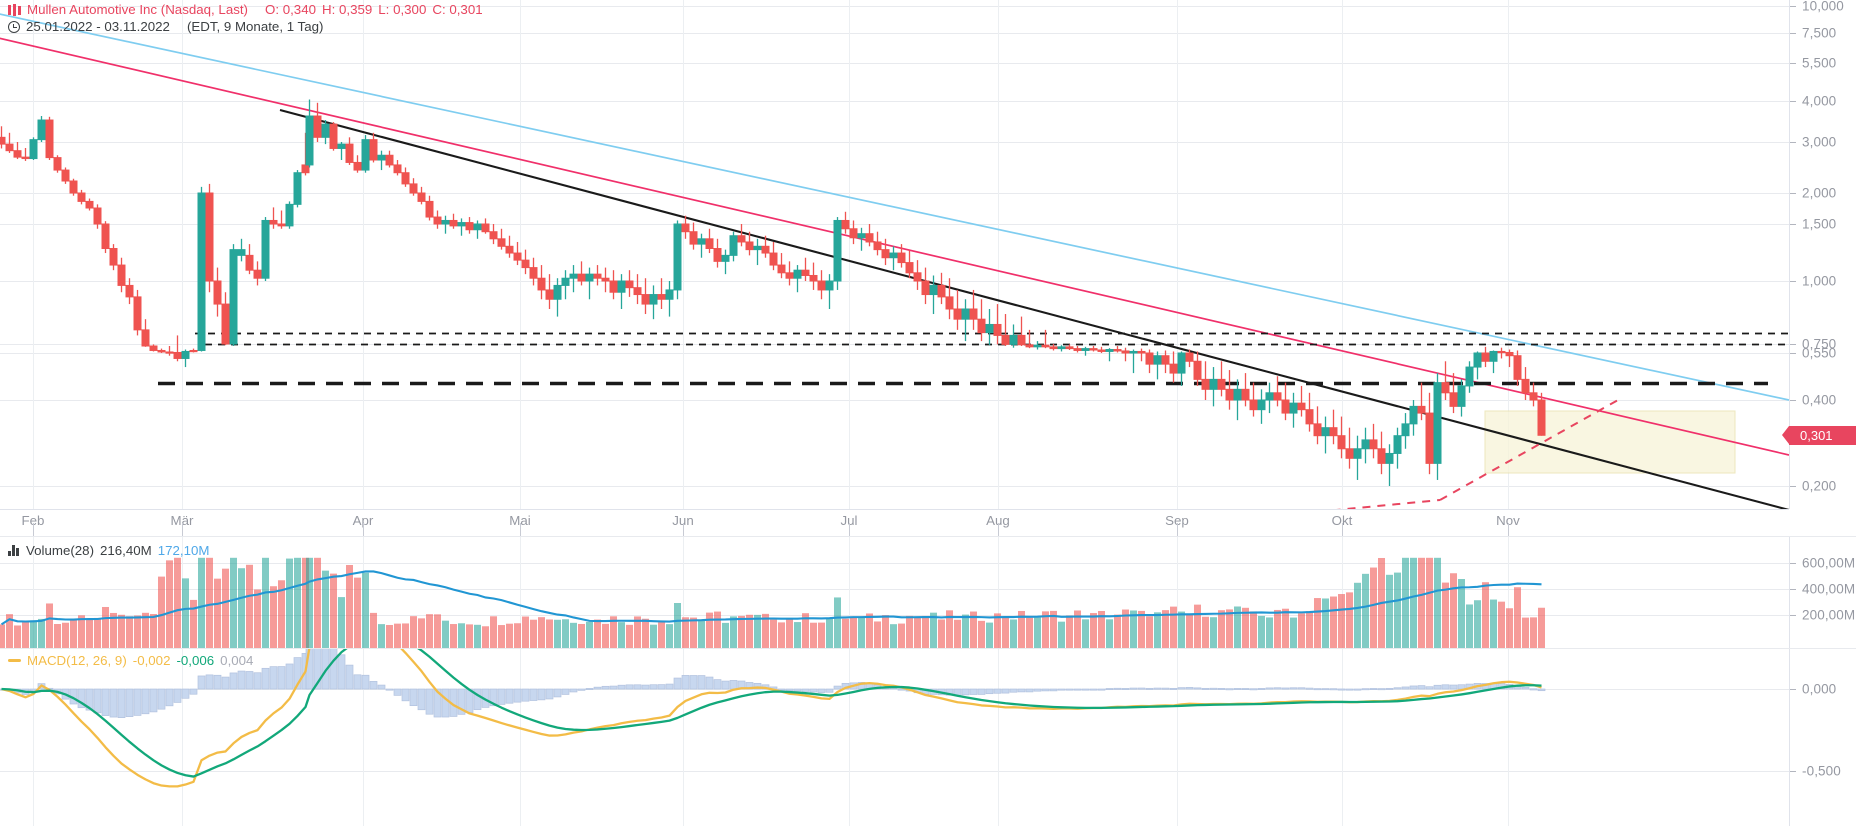 The width and height of the screenshot is (1856, 826). Describe the element at coordinates (771, 718) in the screenshot. I see `macd-line` at that location.